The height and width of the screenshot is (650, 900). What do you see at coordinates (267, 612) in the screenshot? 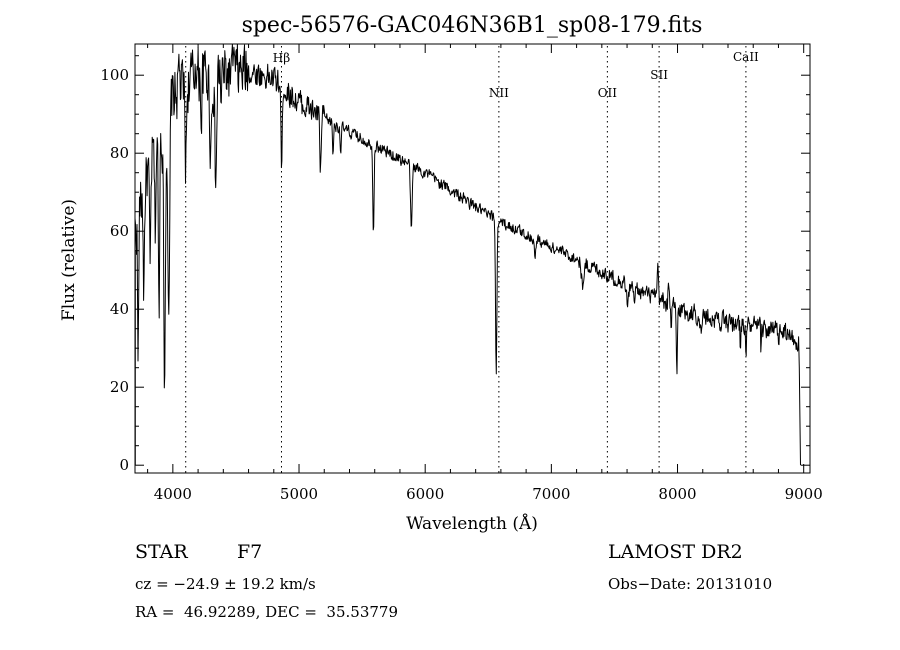
I see `coordinates-label: RA = 46.92289, DEC = 35.53779` at bounding box center [267, 612].